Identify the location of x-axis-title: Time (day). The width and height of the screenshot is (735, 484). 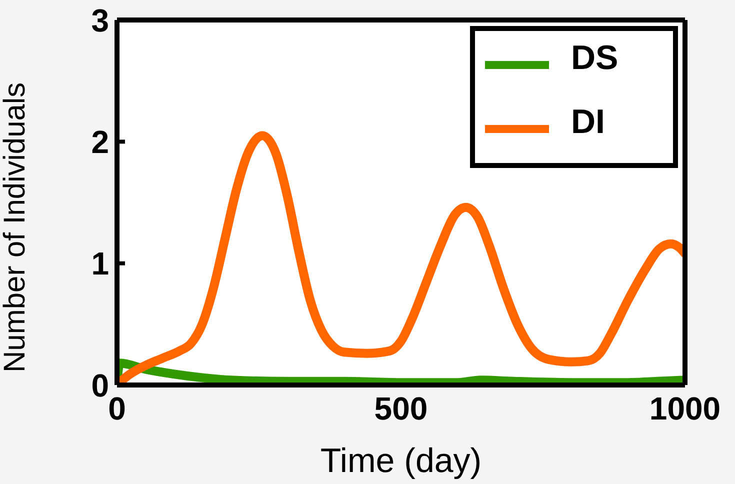
(401, 461).